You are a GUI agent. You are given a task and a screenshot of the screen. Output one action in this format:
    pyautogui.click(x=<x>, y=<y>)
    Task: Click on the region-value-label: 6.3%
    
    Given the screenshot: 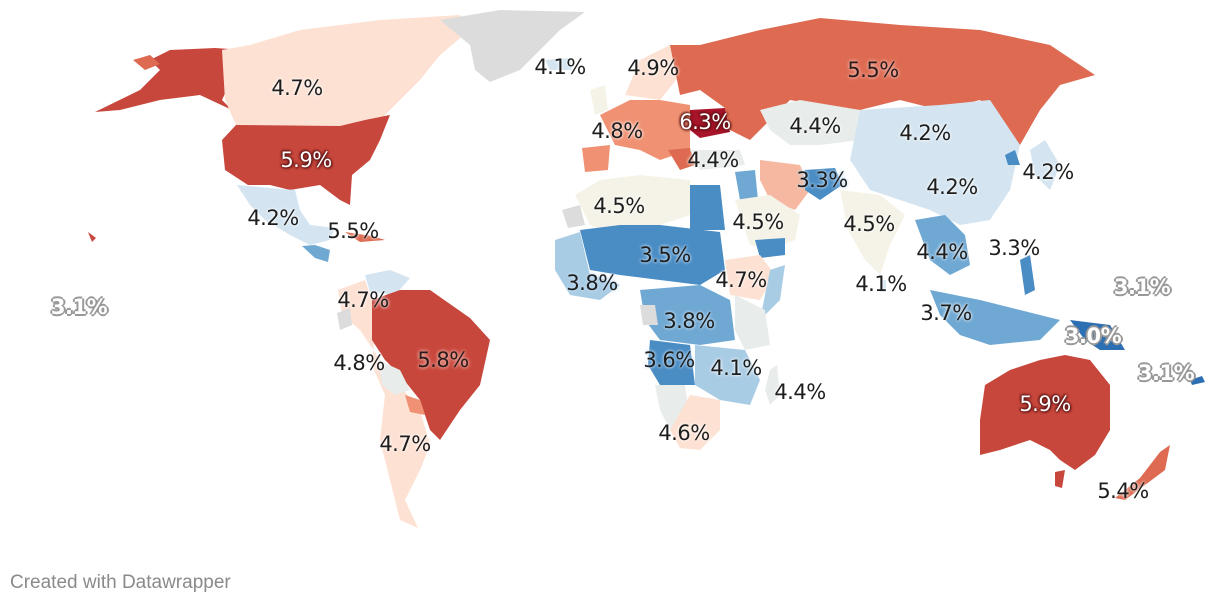 What is the action you would take?
    pyautogui.click(x=705, y=122)
    